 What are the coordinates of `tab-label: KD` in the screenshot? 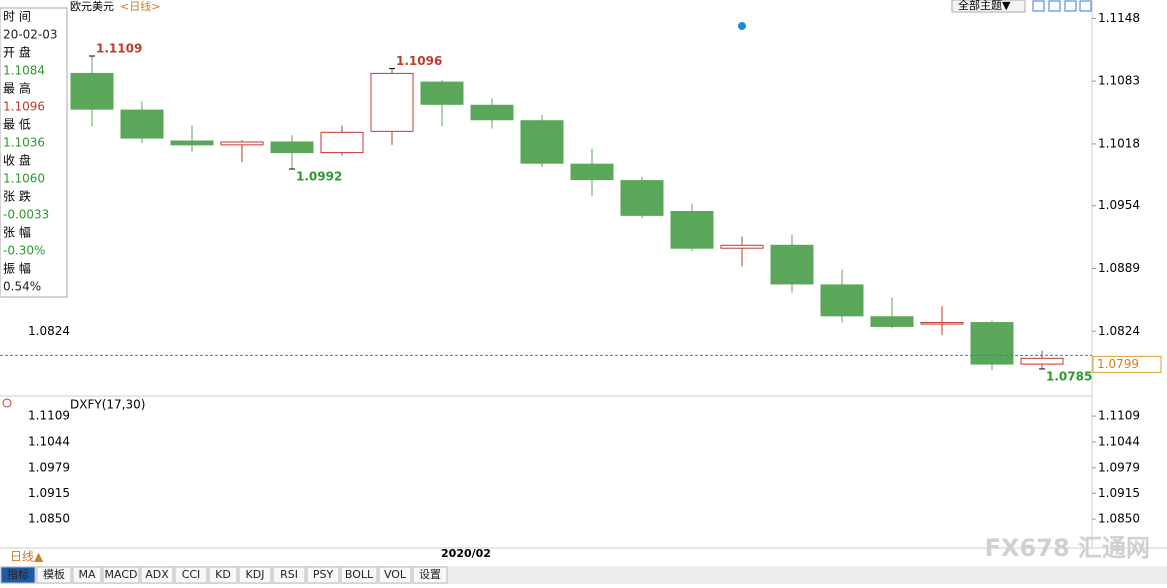 It's located at (223, 574).